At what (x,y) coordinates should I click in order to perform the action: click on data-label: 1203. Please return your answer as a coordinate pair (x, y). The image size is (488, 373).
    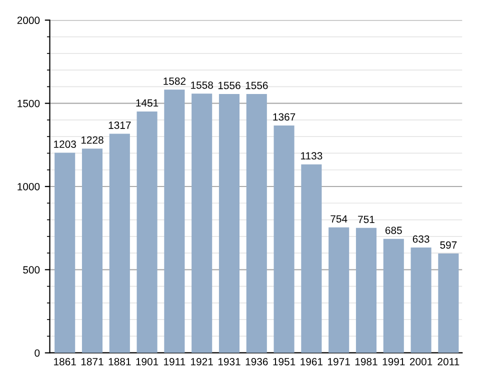
    Looking at the image, I should click on (65, 144).